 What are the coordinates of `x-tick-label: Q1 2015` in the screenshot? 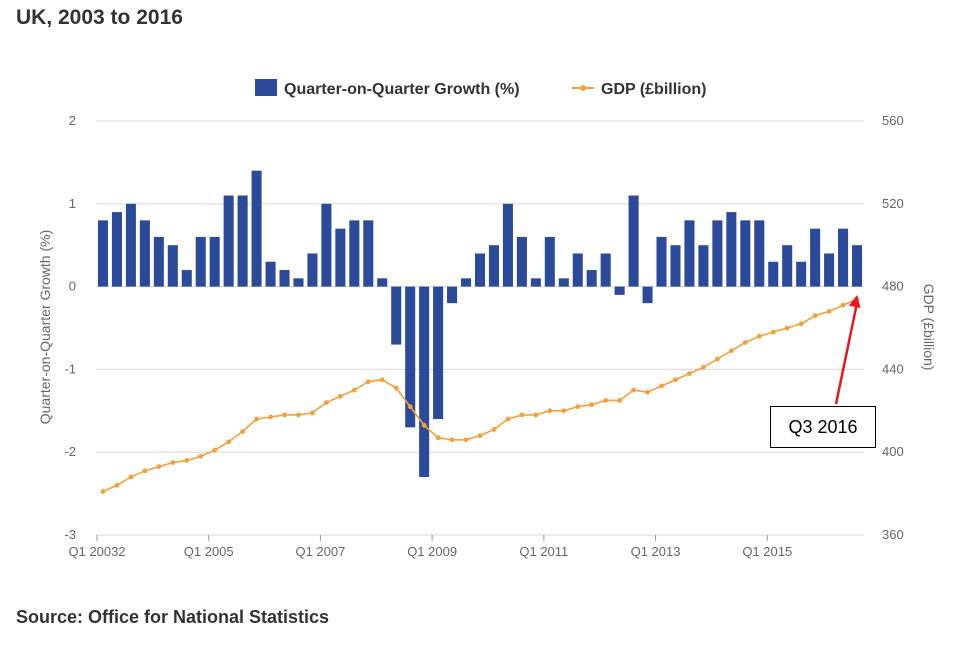 It's located at (767, 551).